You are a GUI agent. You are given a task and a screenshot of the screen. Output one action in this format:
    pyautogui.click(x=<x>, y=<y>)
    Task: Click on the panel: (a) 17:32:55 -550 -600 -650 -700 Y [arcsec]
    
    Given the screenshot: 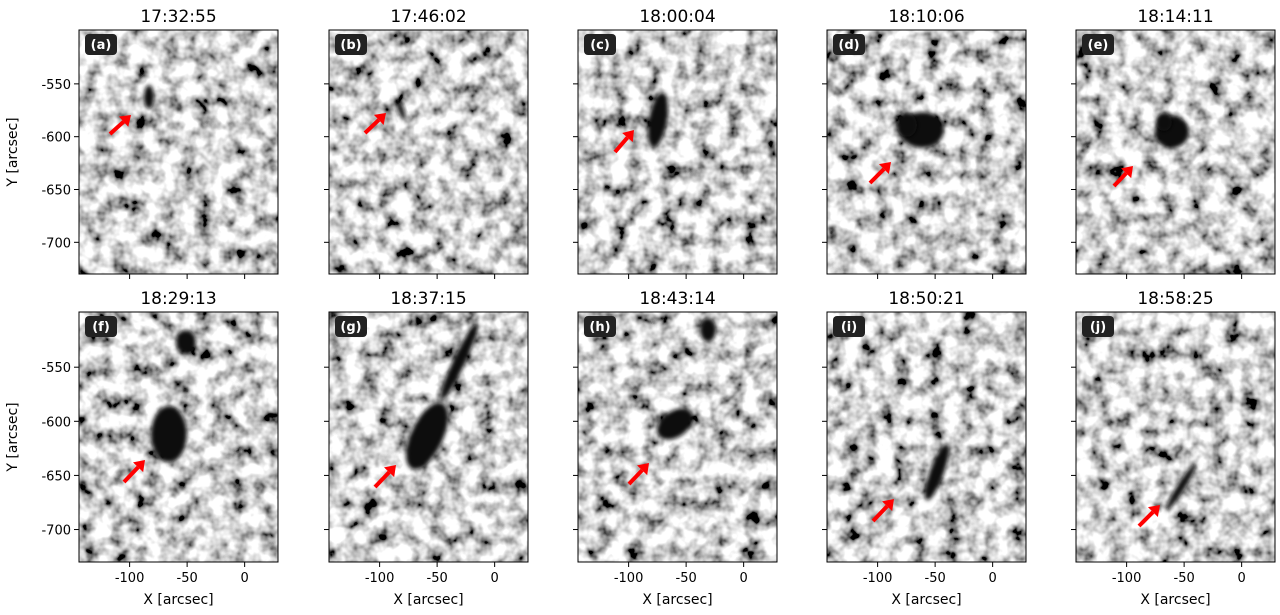 What is the action you would take?
    pyautogui.click(x=142, y=143)
    